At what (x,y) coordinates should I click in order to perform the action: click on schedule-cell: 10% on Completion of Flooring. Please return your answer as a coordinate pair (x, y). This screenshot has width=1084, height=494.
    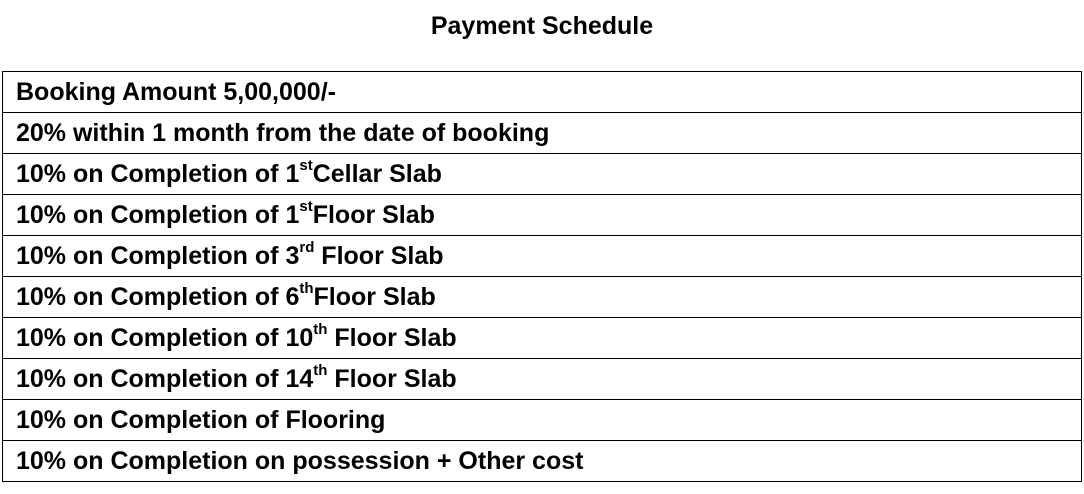
    Looking at the image, I should click on (542, 420).